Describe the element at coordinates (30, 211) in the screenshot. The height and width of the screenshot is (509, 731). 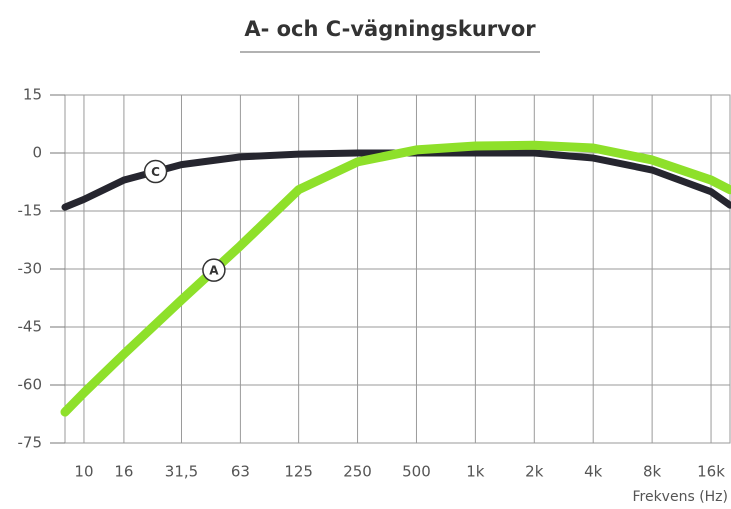
I see `y-tick-label: -15` at that location.